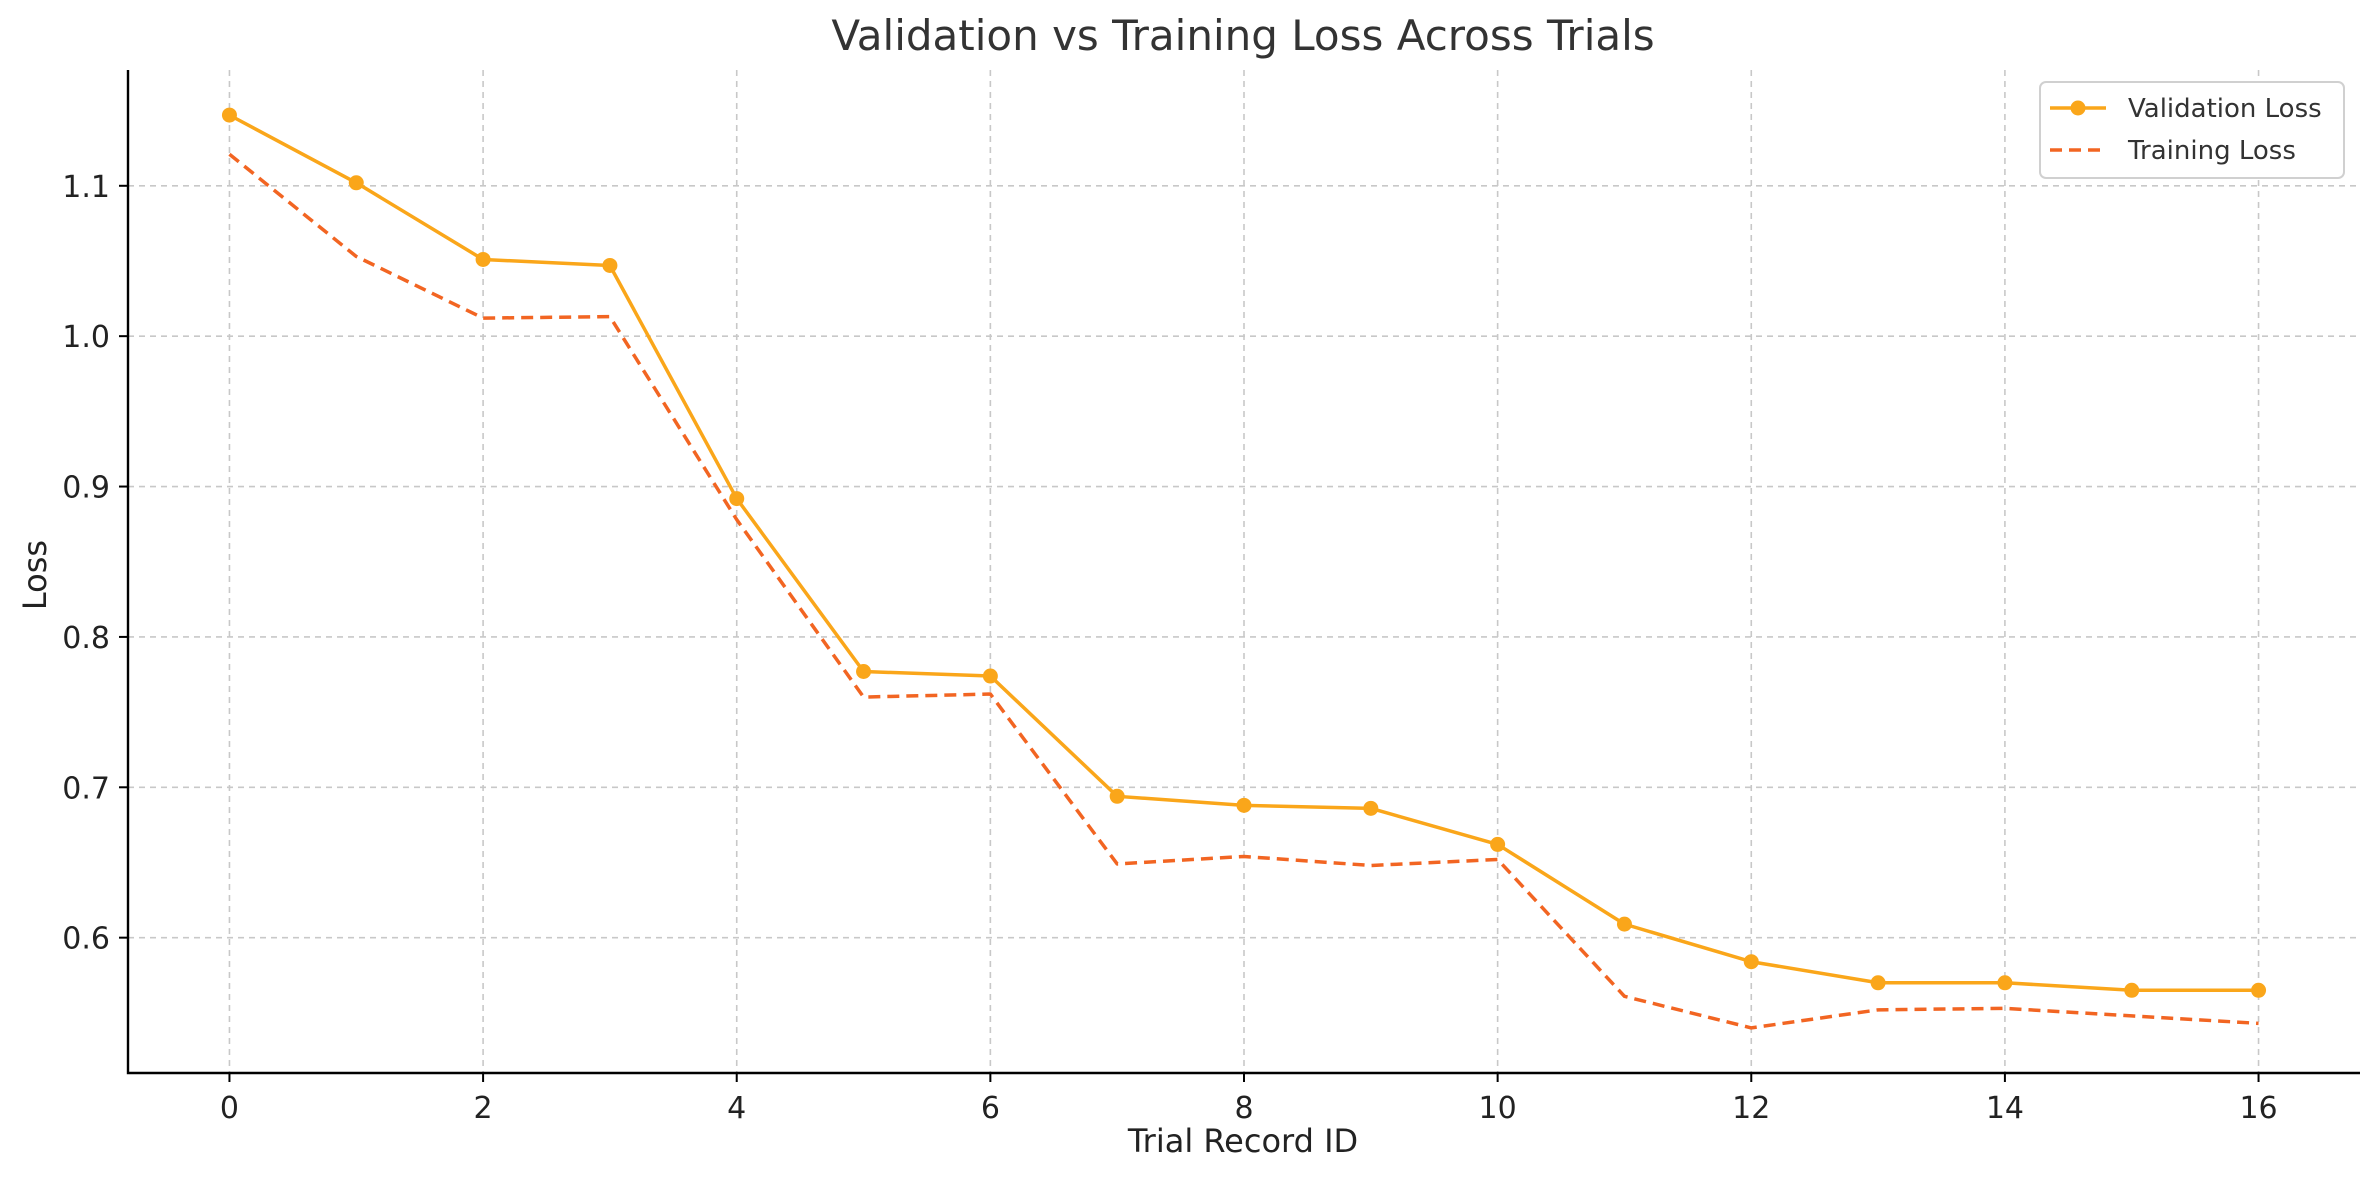 This screenshot has width=2379, height=1180. I want to click on legend-label-validation-loss: Validation Loss, so click(2225, 109).